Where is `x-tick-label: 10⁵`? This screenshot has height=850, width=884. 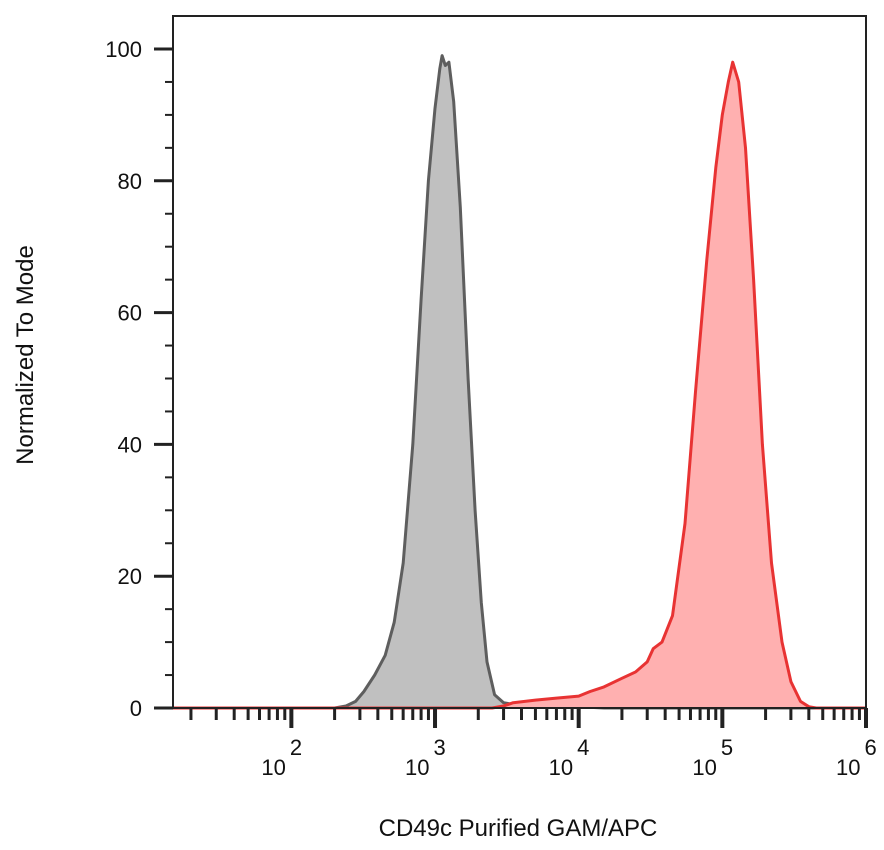
x-tick-label: 10⁵ is located at coordinates (712, 757).